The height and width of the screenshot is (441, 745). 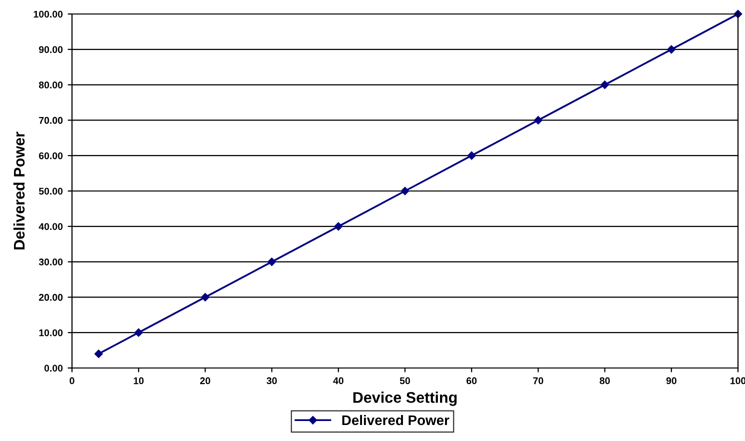 What do you see at coordinates (72, 380) in the screenshot?
I see `x-tick-label: 0` at bounding box center [72, 380].